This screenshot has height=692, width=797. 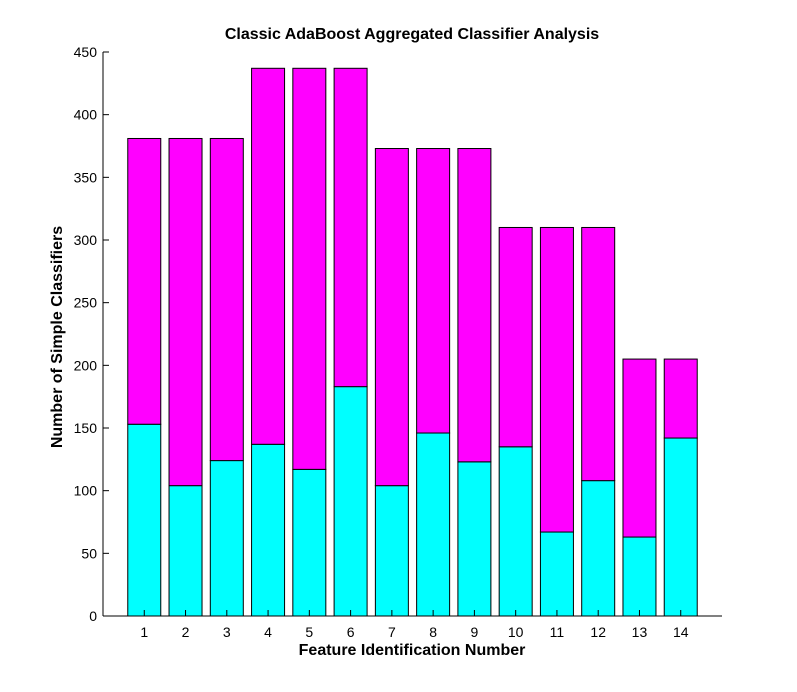 What do you see at coordinates (86, 52) in the screenshot?
I see `y-tick-label-450: 450` at bounding box center [86, 52].